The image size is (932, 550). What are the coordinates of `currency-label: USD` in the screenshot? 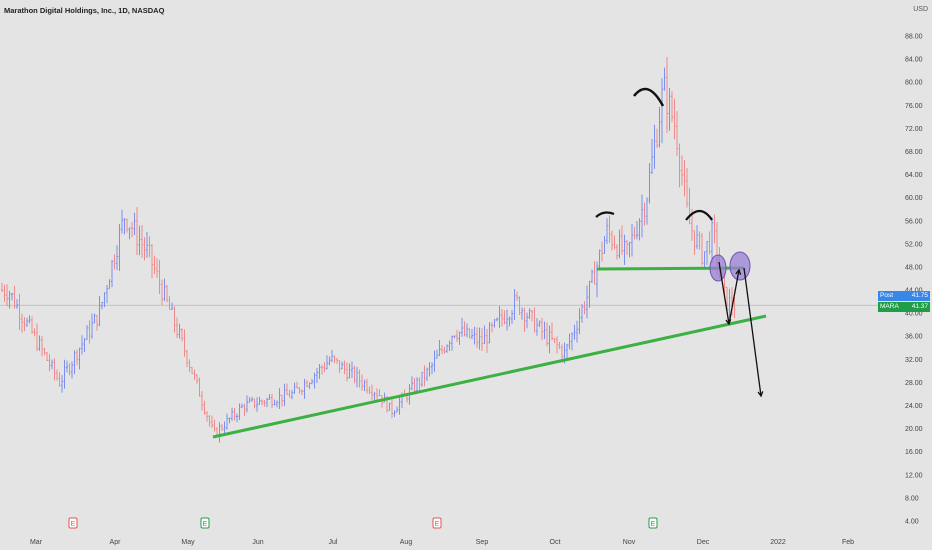 It's located at (920, 9).